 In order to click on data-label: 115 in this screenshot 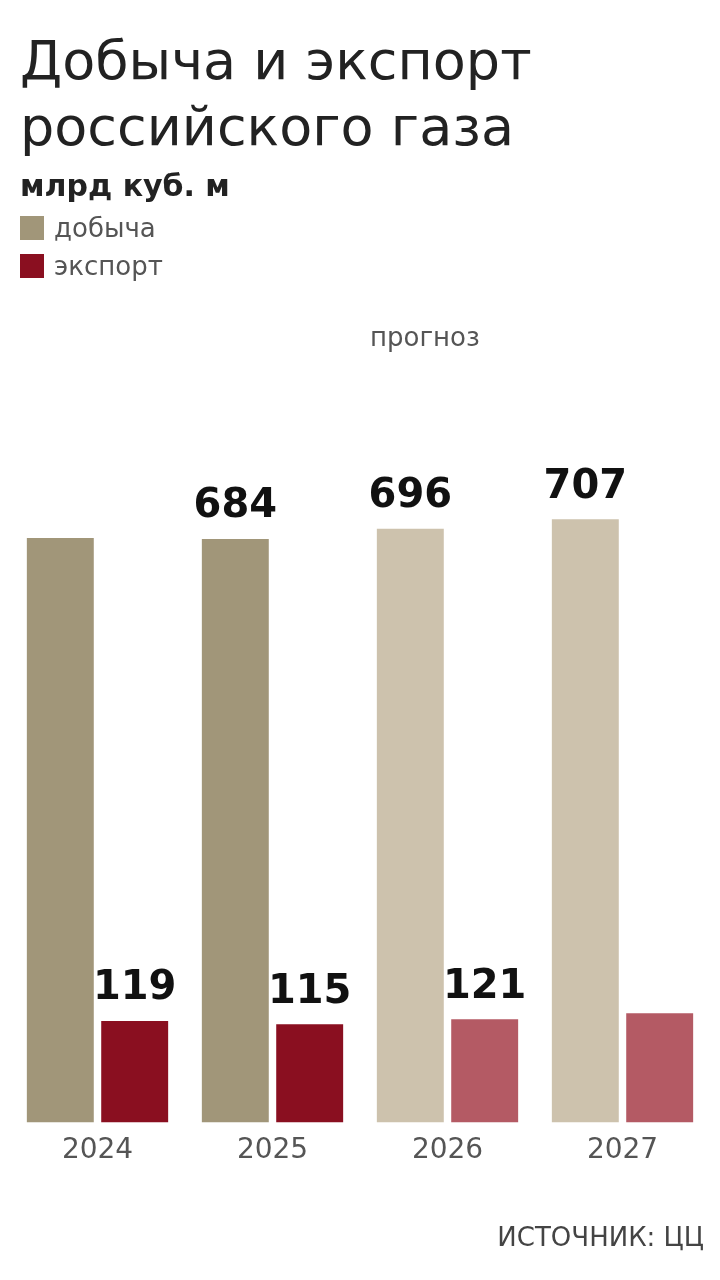, I will do `click(309, 988)`.